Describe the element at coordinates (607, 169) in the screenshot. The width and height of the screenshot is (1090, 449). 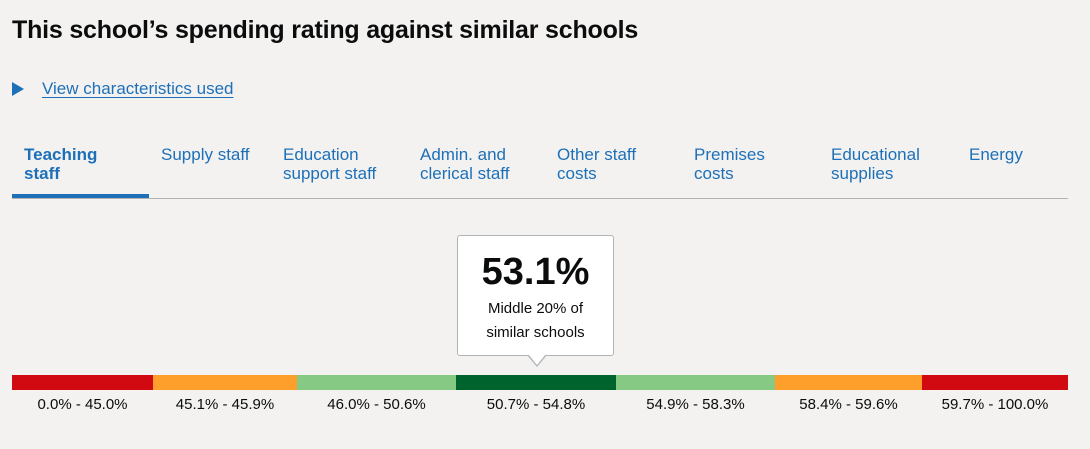
I see `tab-other-staff-costs: Other staff costs` at that location.